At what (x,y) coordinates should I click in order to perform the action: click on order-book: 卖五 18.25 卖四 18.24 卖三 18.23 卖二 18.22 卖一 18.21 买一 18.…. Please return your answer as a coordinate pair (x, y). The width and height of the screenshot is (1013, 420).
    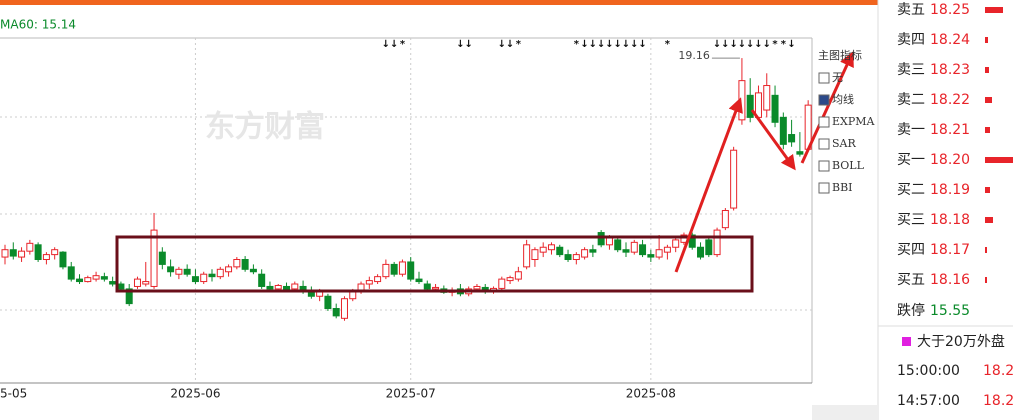
    Looking at the image, I should click on (945, 205).